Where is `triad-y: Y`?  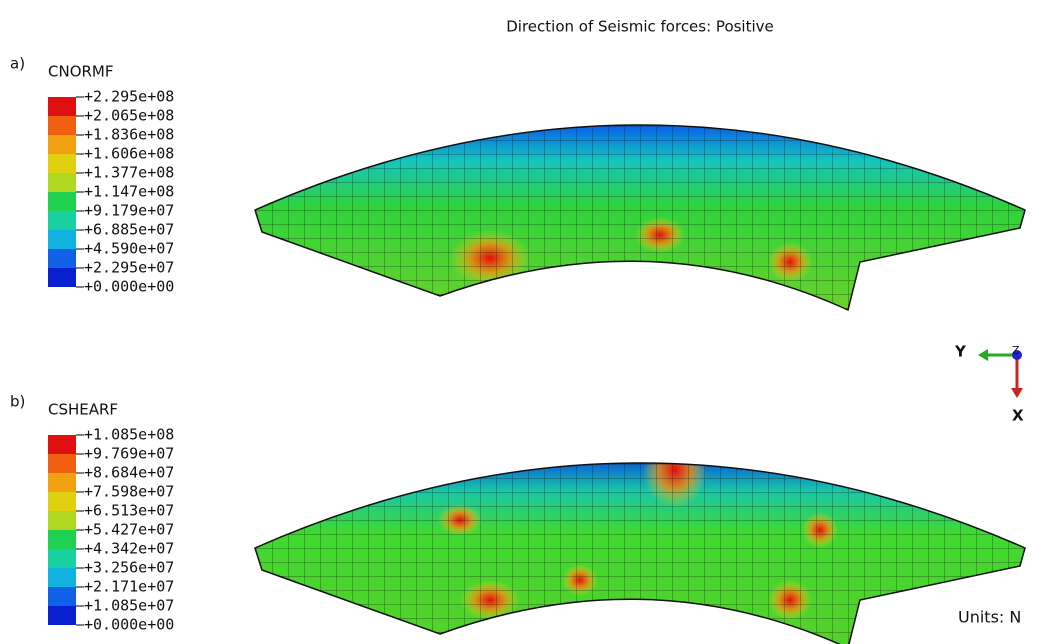 triad-y: Y is located at coordinates (960, 352).